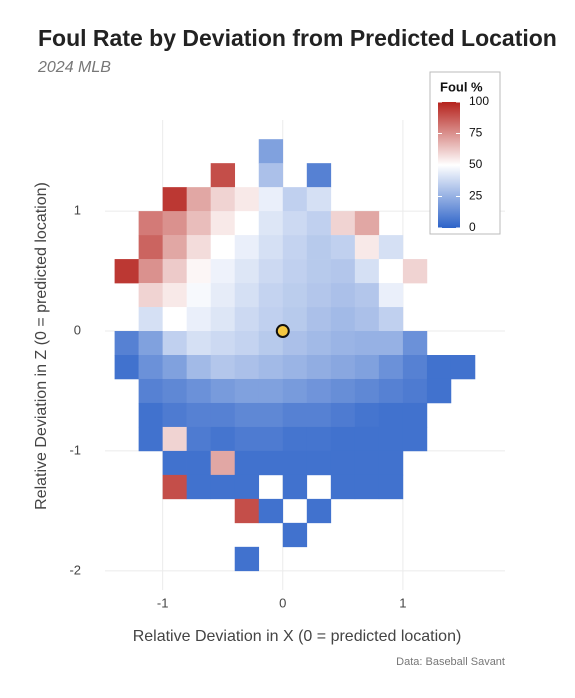 The height and width of the screenshot is (698, 575). What do you see at coordinates (476, 196) in the screenshot?
I see `colorbar-label: 25` at bounding box center [476, 196].